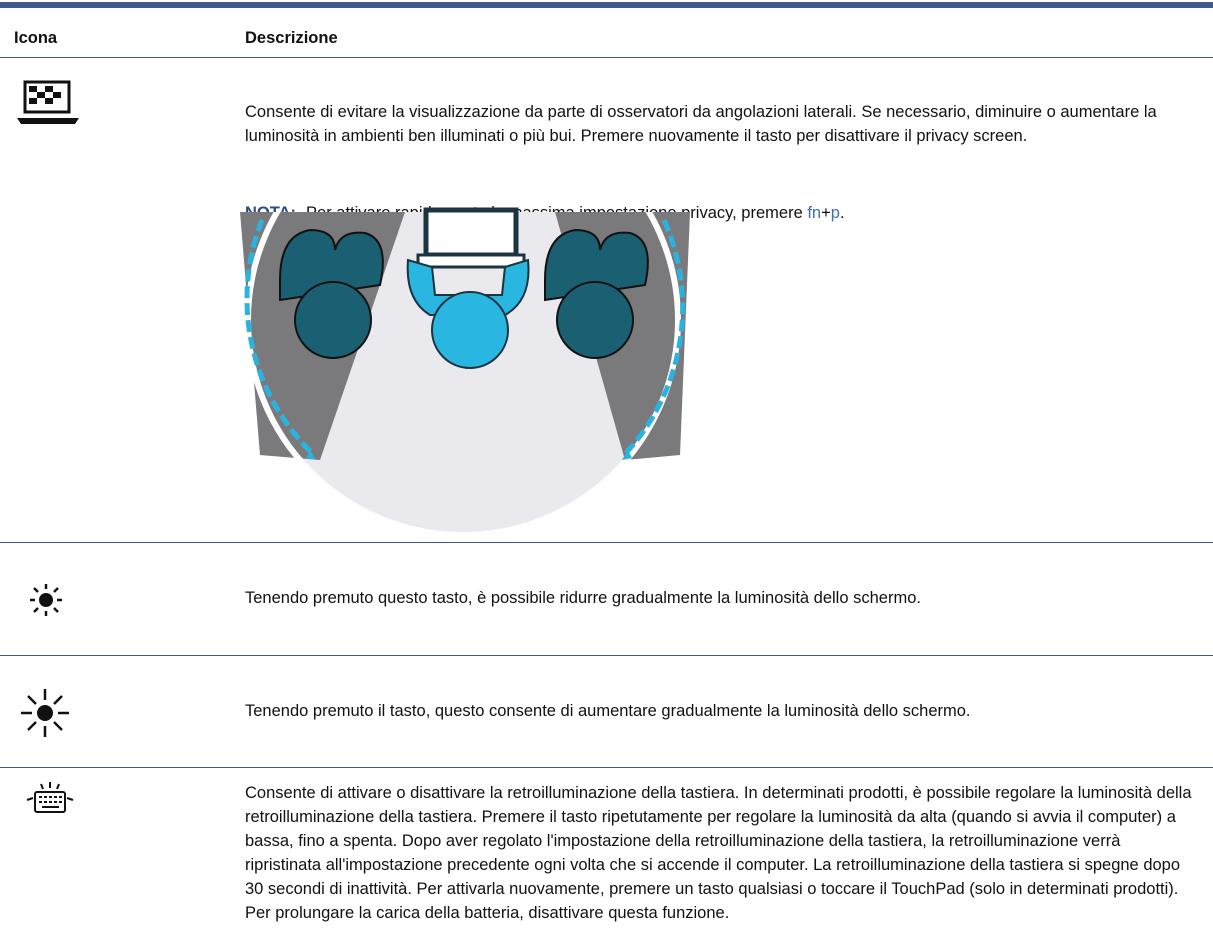 The height and width of the screenshot is (945, 1213). I want to click on plus: +, so click(826, 213).